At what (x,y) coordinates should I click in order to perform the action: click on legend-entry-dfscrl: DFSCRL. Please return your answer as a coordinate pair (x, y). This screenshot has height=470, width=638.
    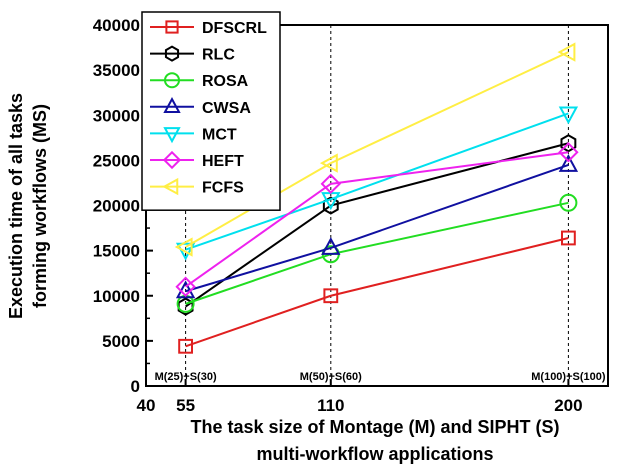
    Looking at the image, I should click on (208, 28).